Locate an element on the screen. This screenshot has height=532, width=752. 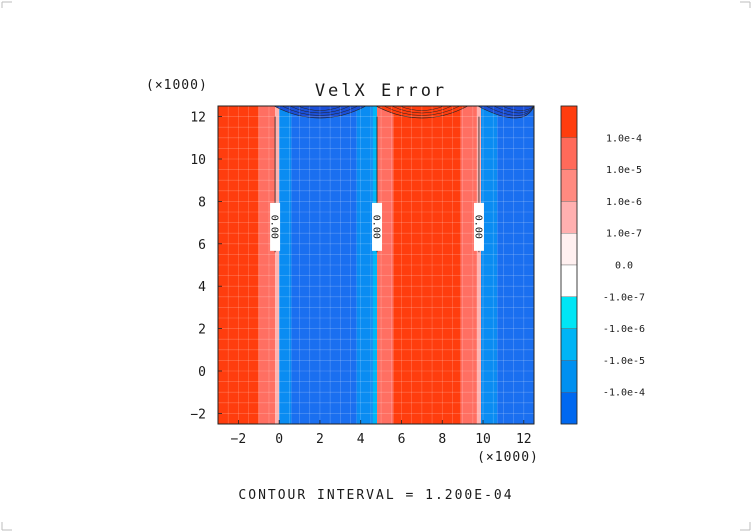
zero-contour-label-0: 0.00 is located at coordinates (274, 227).